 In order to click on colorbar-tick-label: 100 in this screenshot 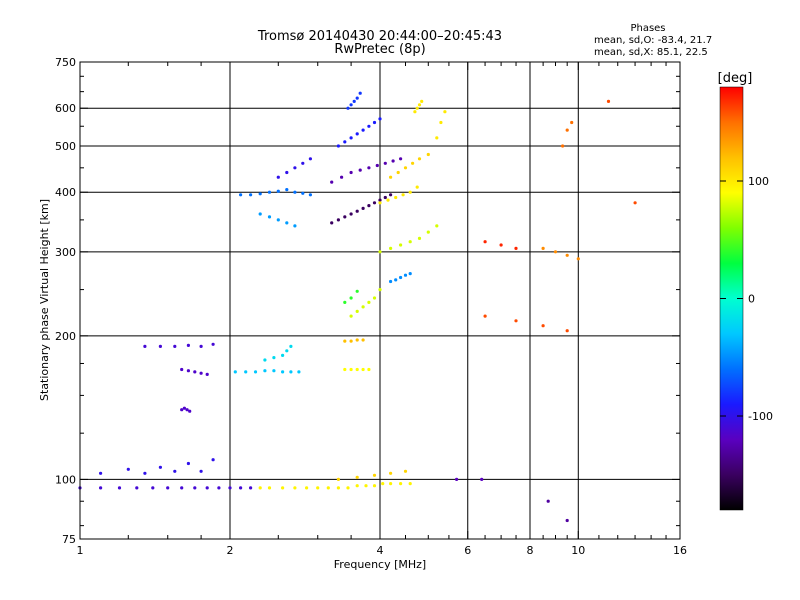, I will do `click(758, 181)`.